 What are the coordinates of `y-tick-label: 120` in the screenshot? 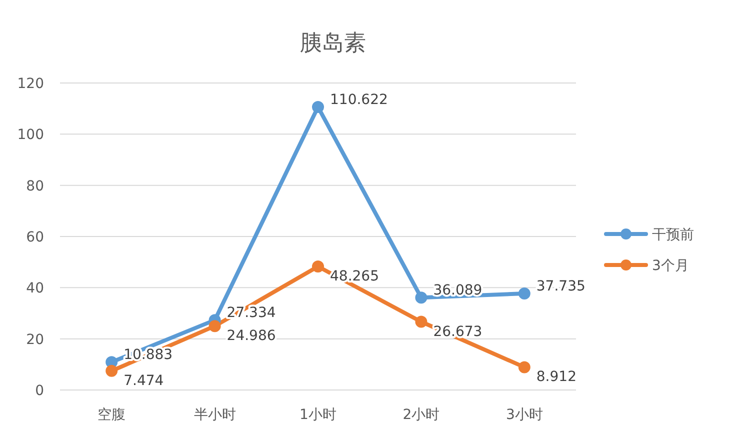 It's located at (30, 84).